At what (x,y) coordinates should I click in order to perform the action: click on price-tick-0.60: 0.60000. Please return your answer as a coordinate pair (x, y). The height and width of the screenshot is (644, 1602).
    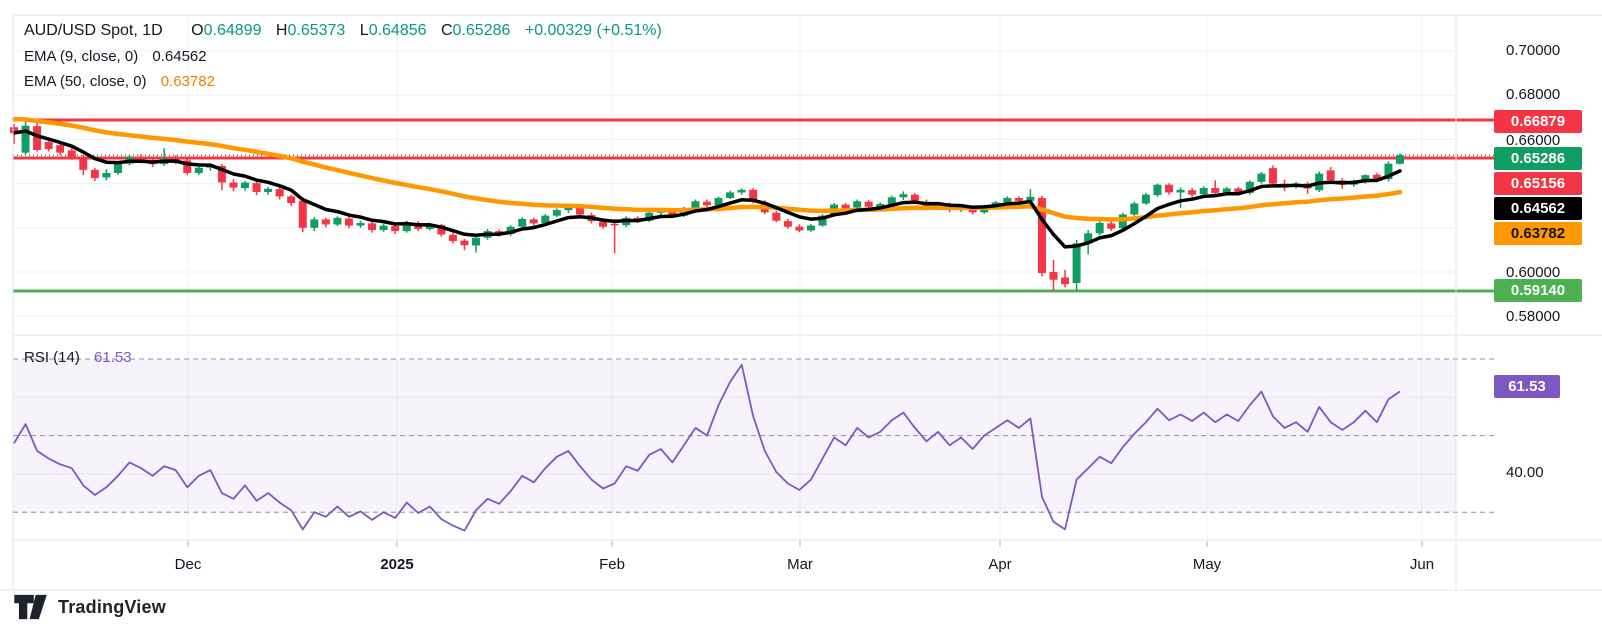
    Looking at the image, I should click on (1533, 272).